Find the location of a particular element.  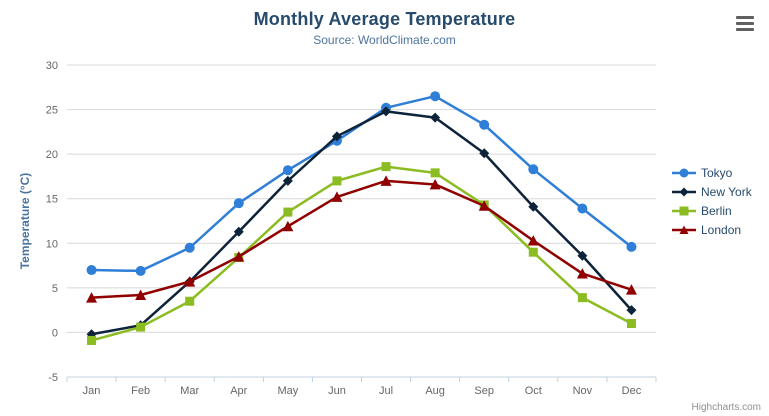

x-axis-label: Mar is located at coordinates (189, 391).